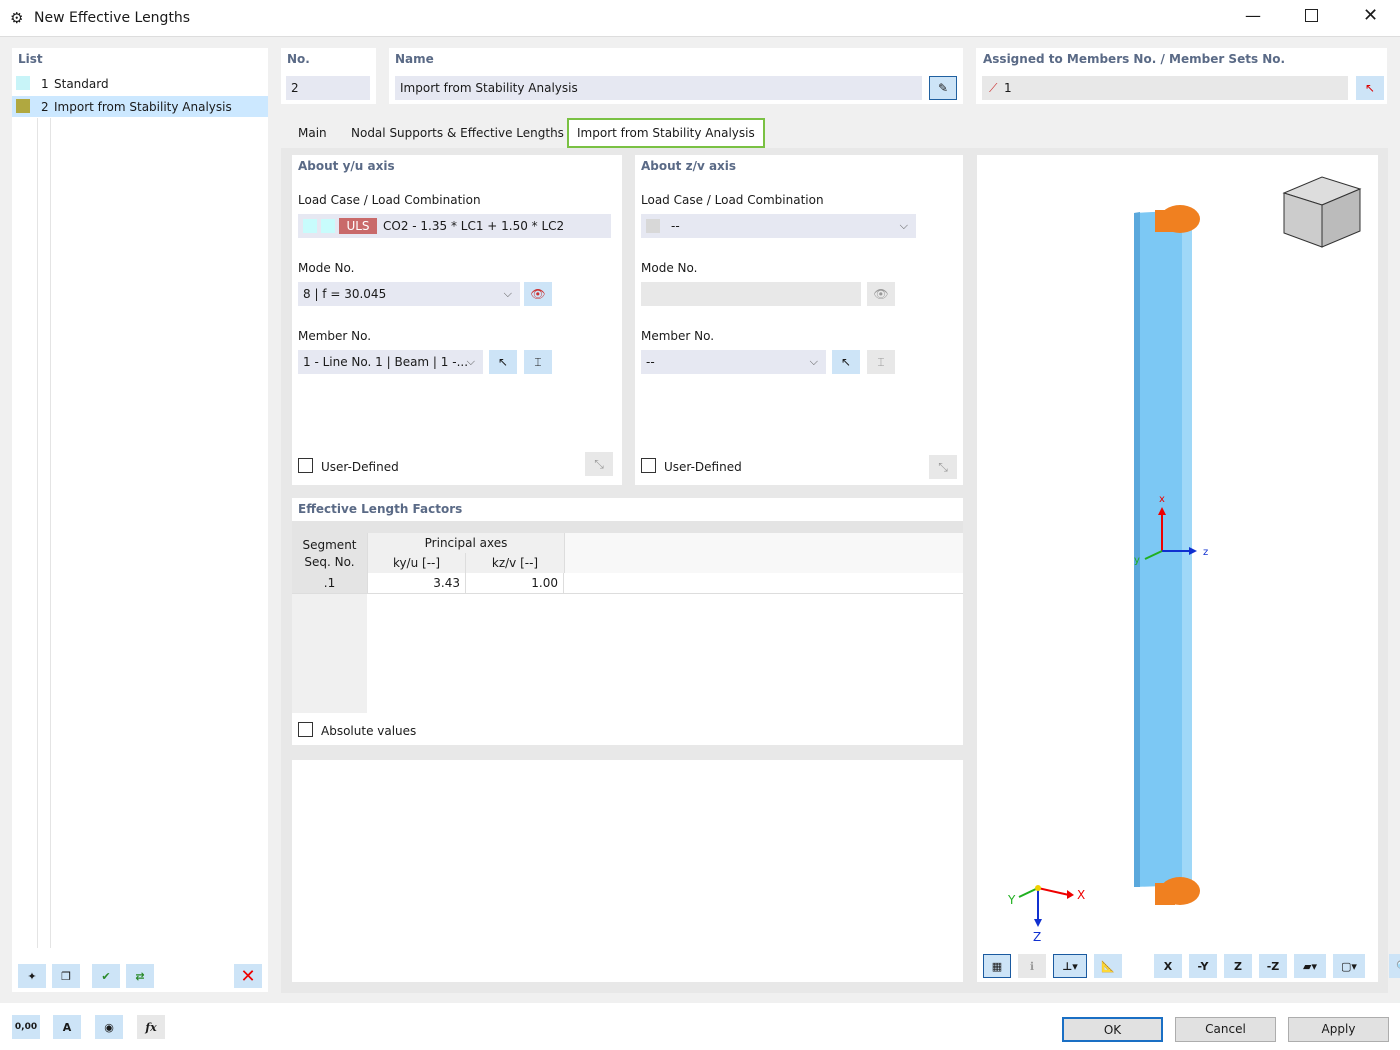 Image resolution: width=1400 pixels, height=1050 pixels. Describe the element at coordinates (380, 509) in the screenshot. I see `factors-title: Effective Length Factors` at that location.